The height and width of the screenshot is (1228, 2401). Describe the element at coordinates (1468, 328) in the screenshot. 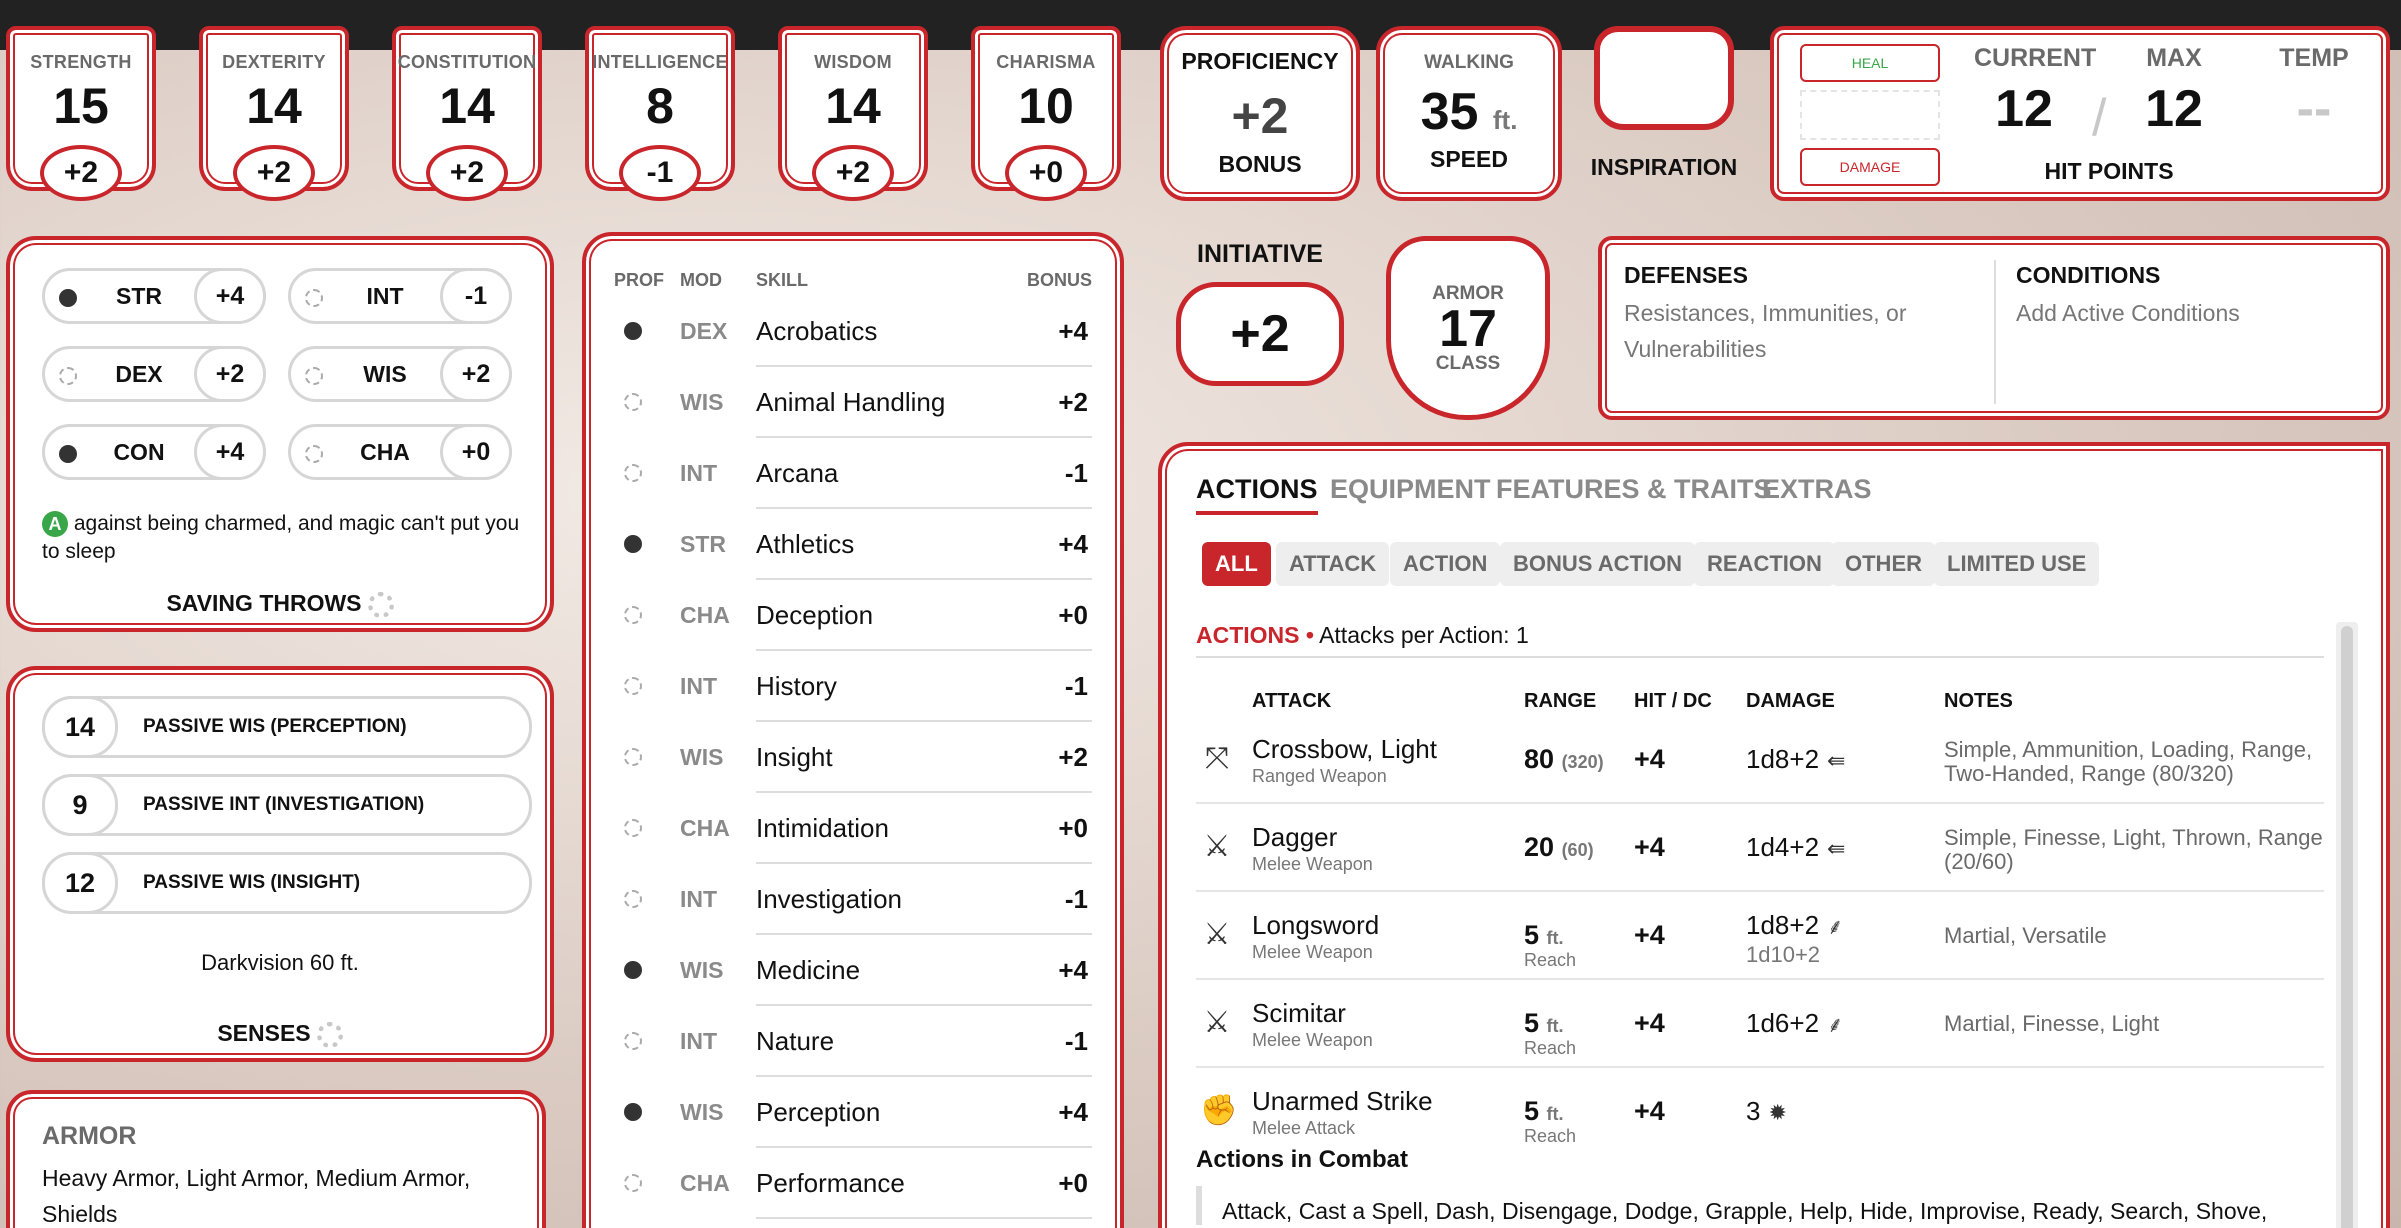

I see `armor-class-shield: ARMOR 17 CLASS` at that location.